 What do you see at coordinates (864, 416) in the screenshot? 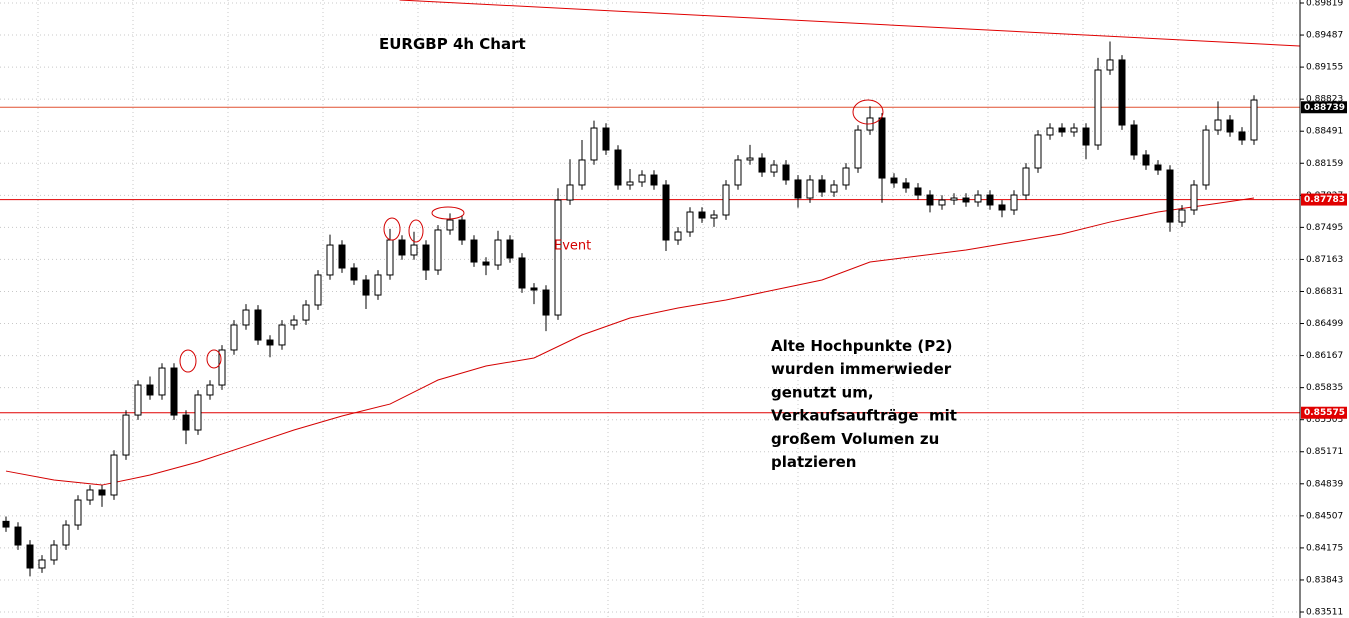
I see `note-line: Verkaufsaufträge mit` at bounding box center [864, 416].